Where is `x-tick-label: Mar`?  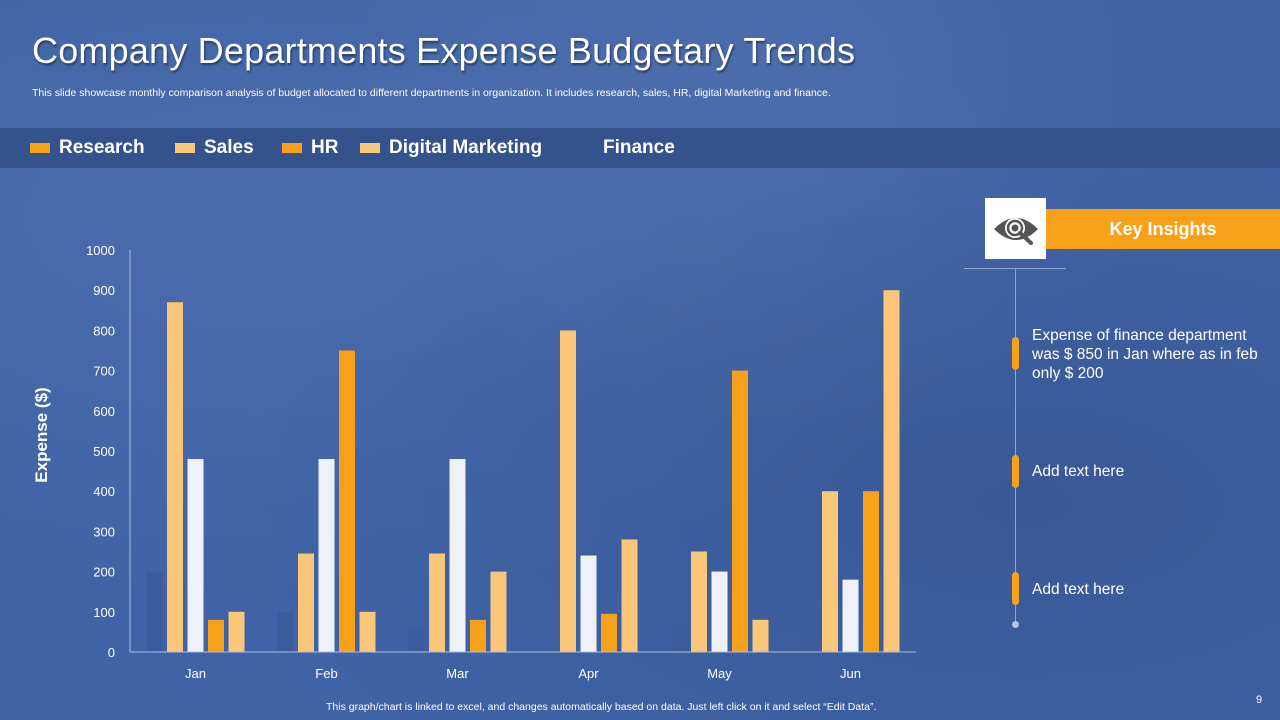 x-tick-label: Mar is located at coordinates (457, 673).